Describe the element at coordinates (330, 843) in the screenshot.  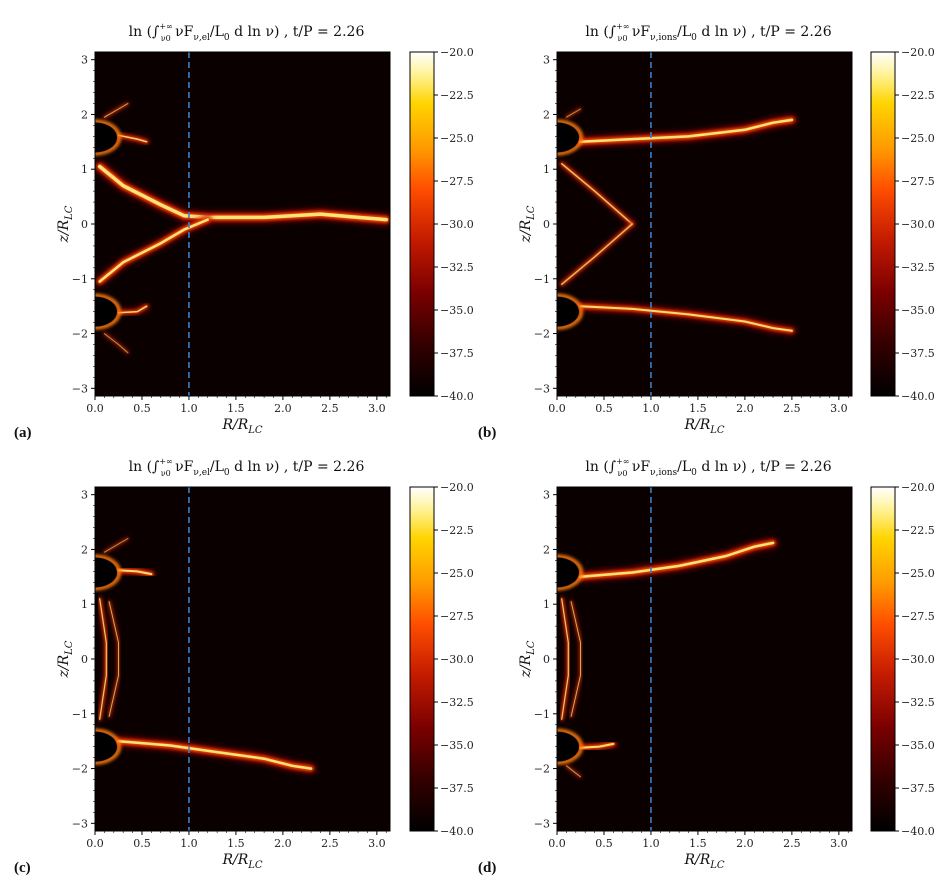
I see `x-tick-label: 2.5` at that location.